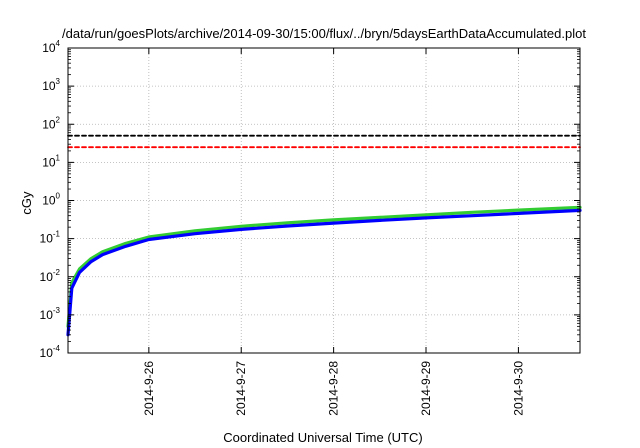 The image size is (640, 448). Describe the element at coordinates (58, 157) in the screenshot. I see `y-tick-label-exponent: 1` at that location.